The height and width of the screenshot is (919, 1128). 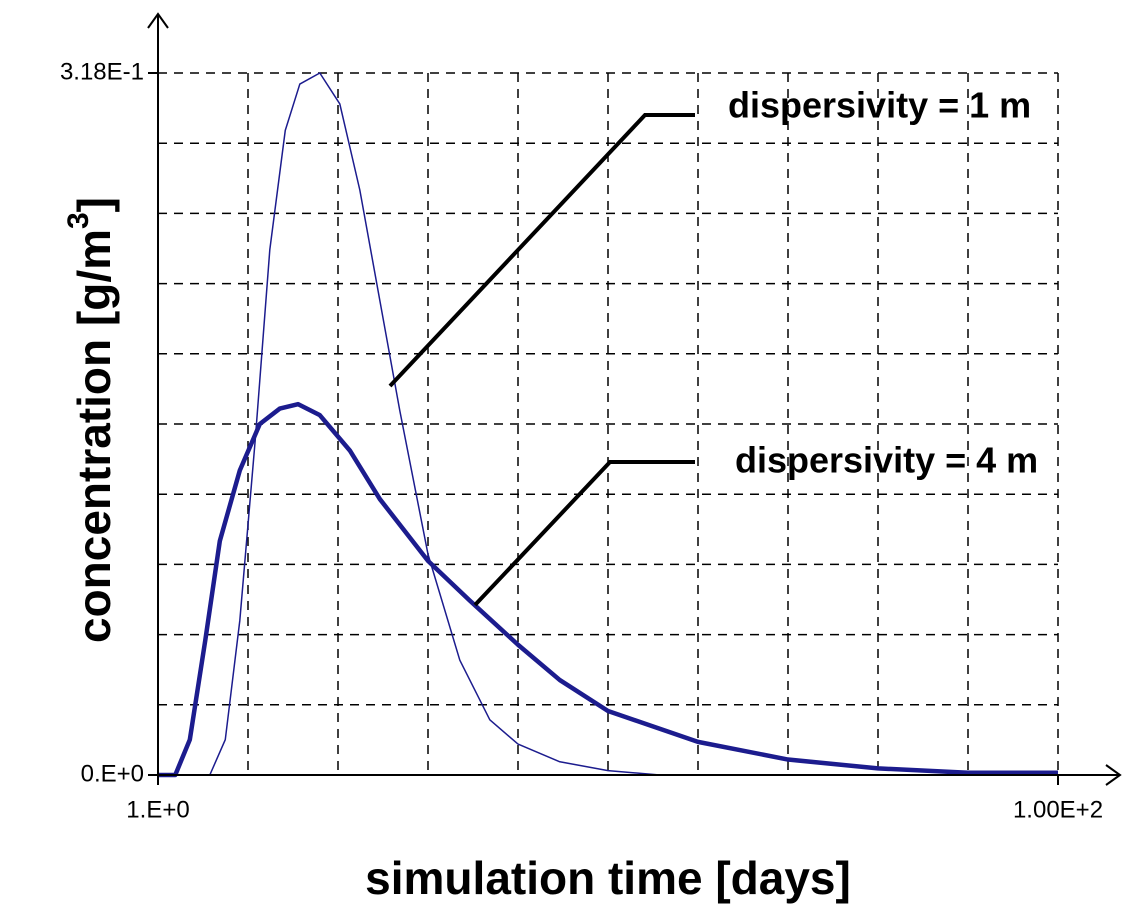 What do you see at coordinates (157, 809) in the screenshot?
I see `x-tick-label: 1.E+0` at bounding box center [157, 809].